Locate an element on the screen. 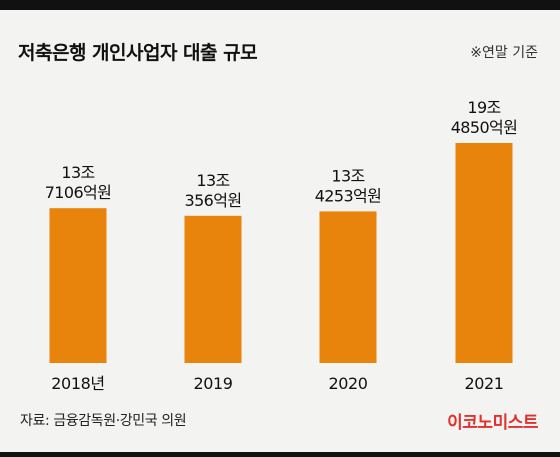  unit-note: ※연말 기준 is located at coordinates (504, 53).